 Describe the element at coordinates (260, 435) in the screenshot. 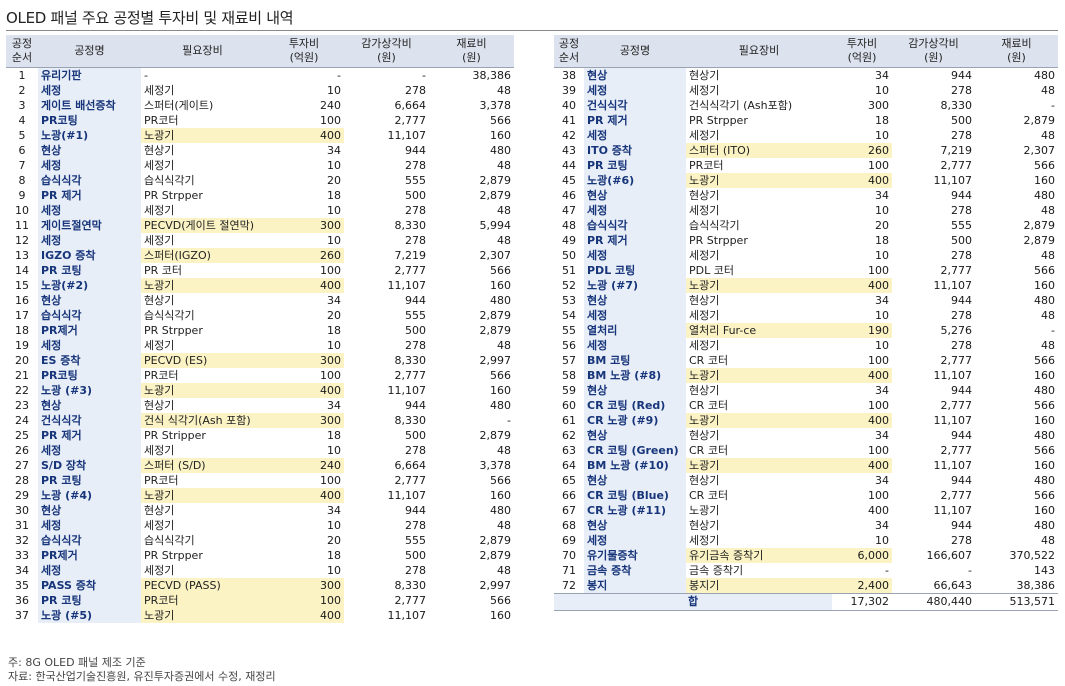

I see `table-row: 25 PR 제거 PR Stripper 18 500 2,879` at that location.